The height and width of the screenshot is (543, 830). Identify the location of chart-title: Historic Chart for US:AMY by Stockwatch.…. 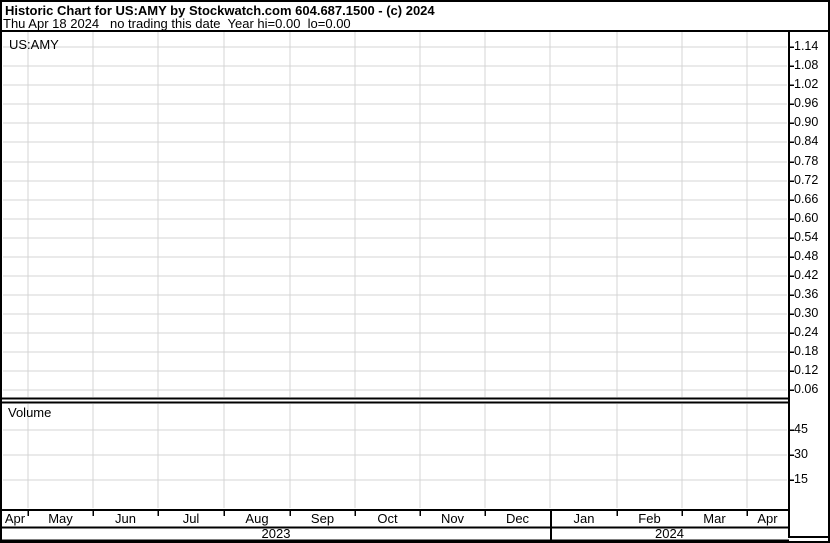
(220, 10).